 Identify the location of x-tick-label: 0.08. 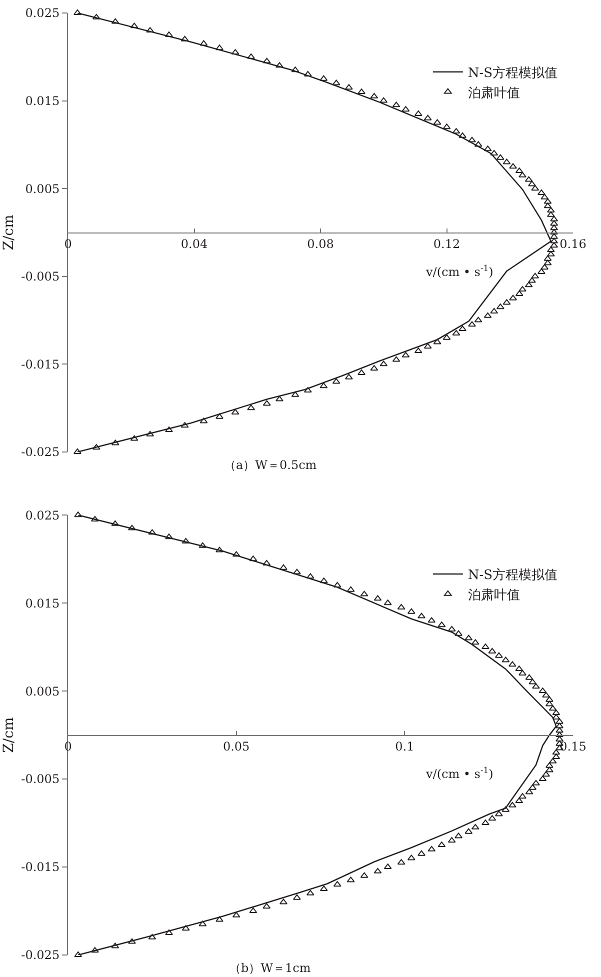
(320, 243).